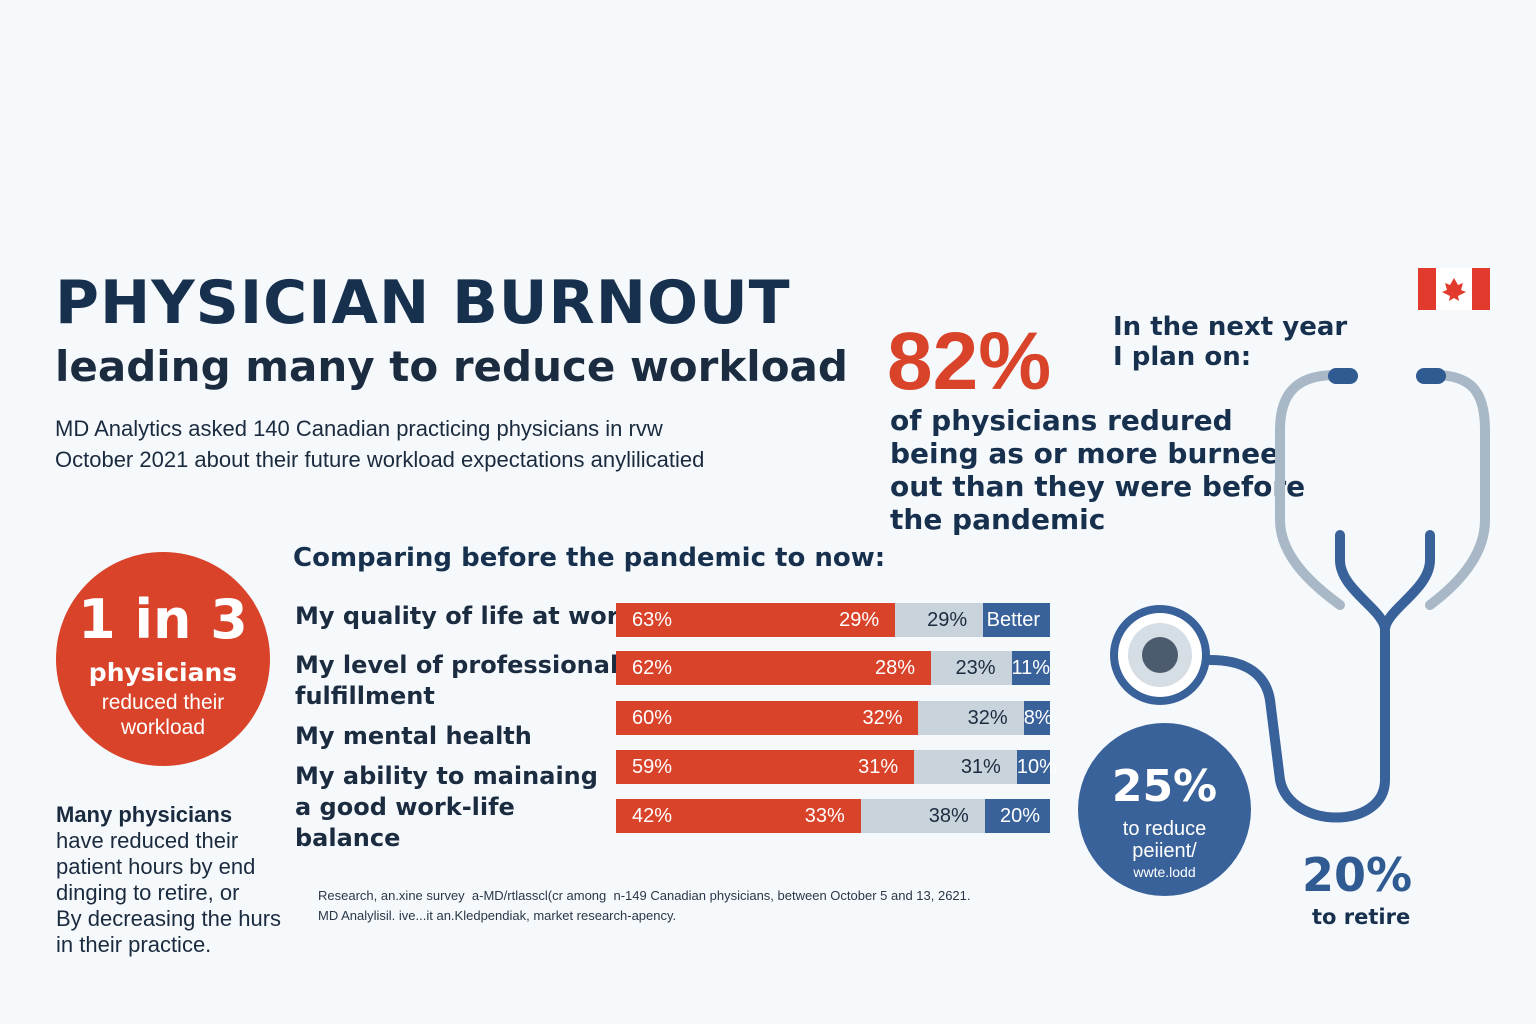 The width and height of the screenshot is (1536, 1024). I want to click on bar-data-label: 42%, so click(652, 816).